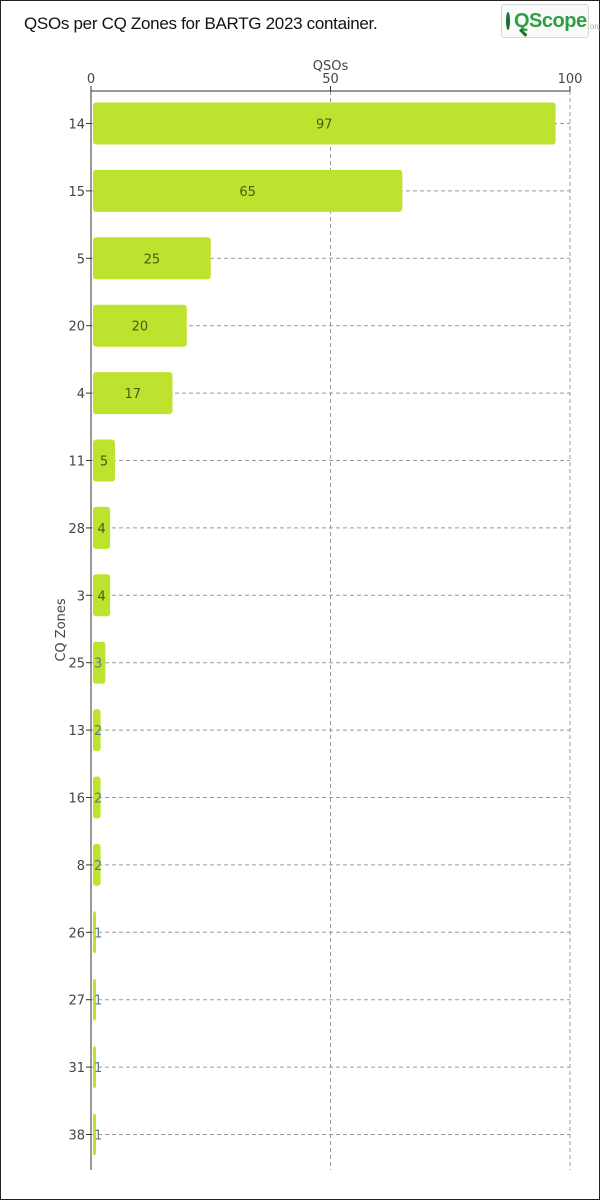 This screenshot has height=1200, width=600. I want to click on y-tick-label: 13, so click(76, 731).